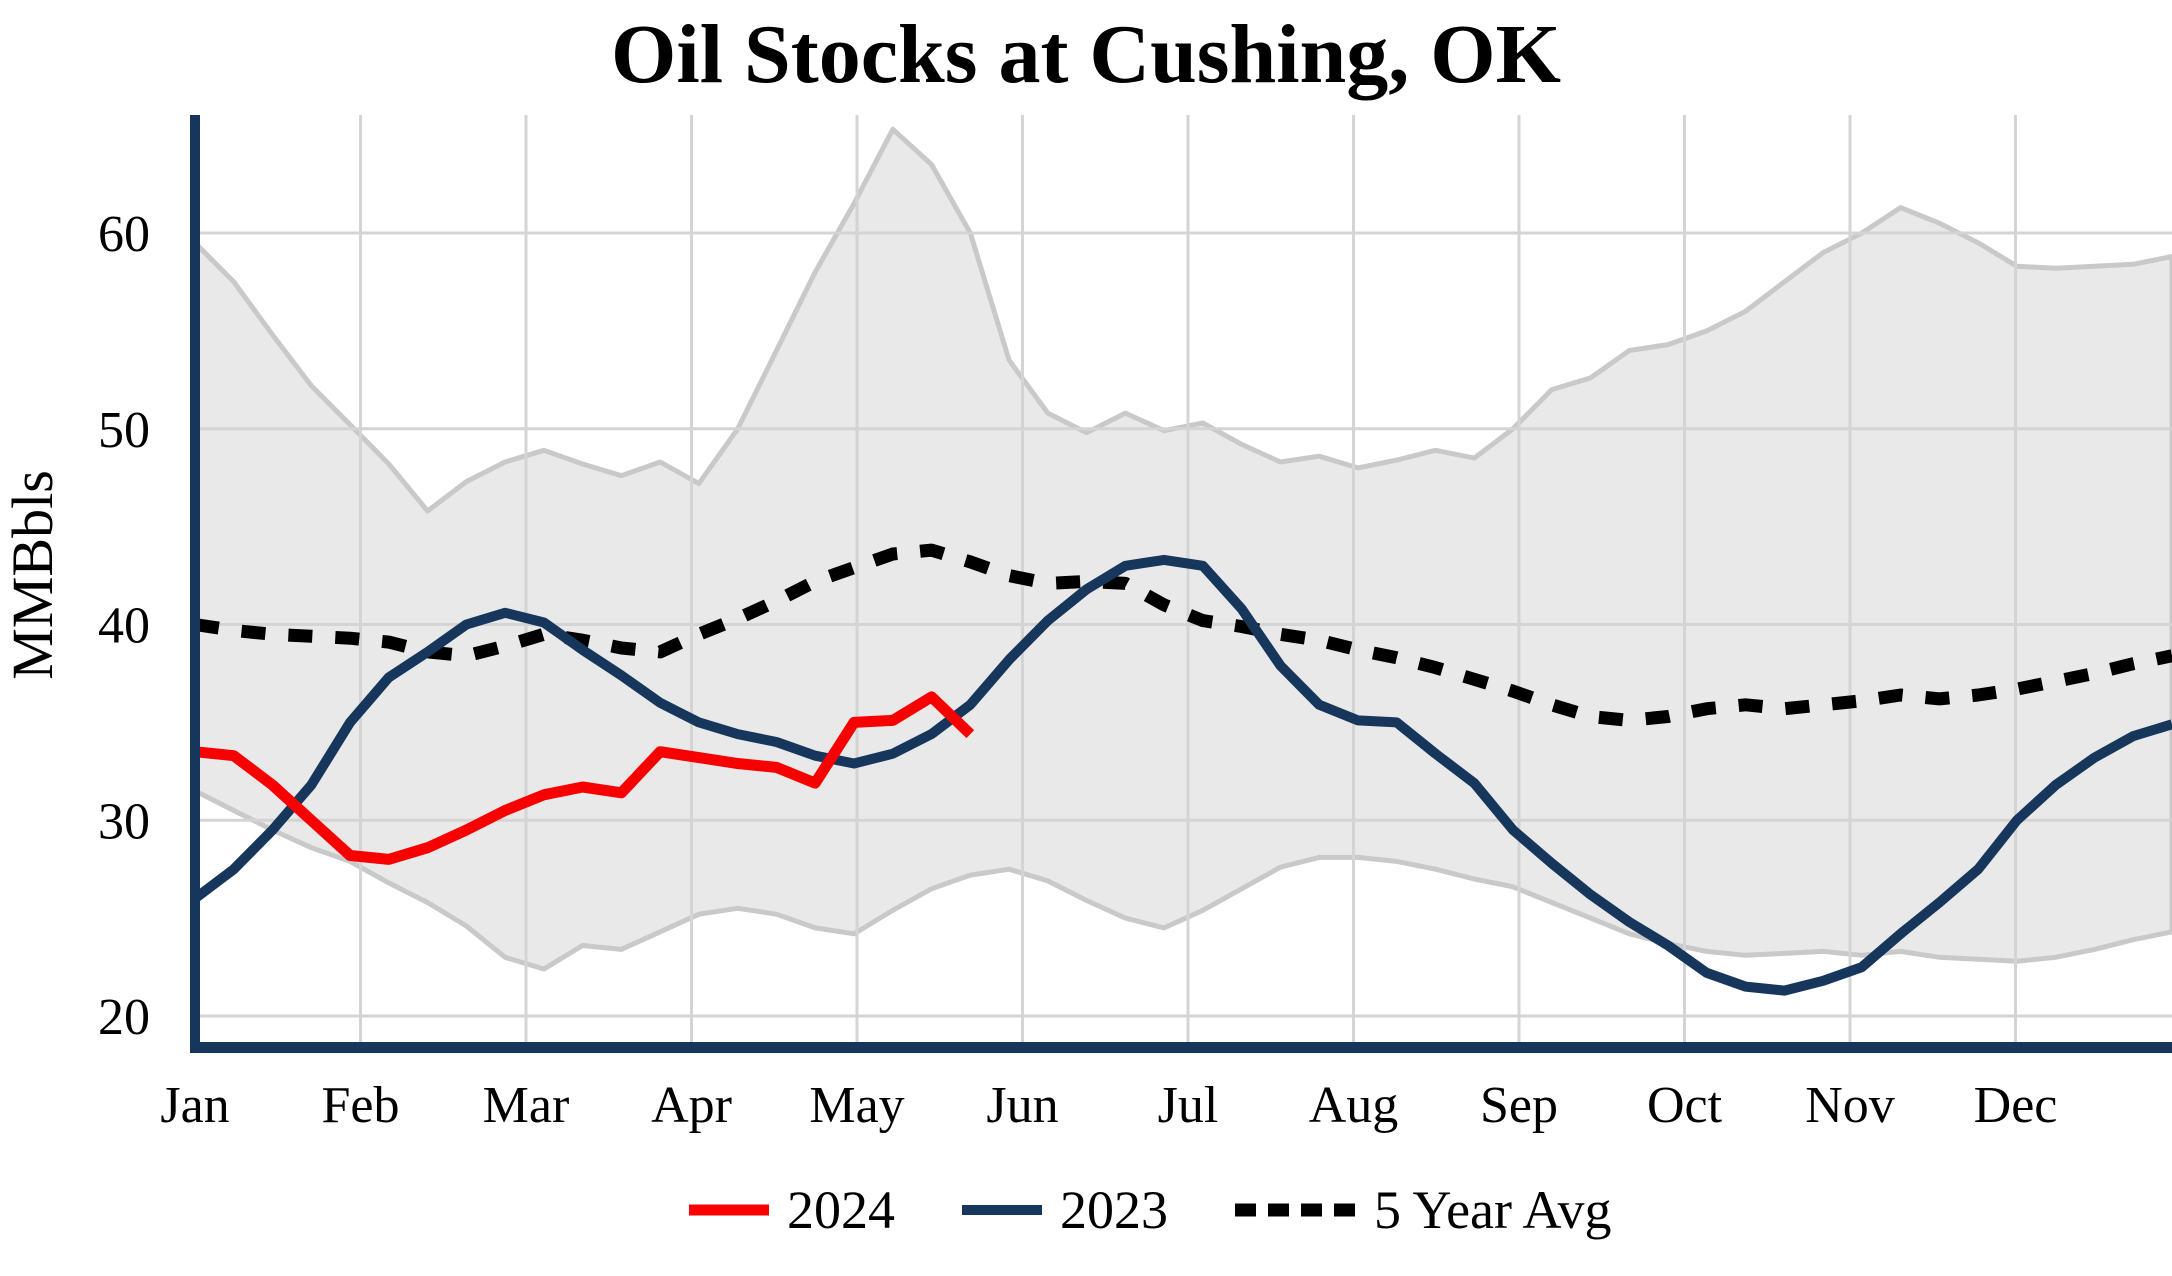 This screenshot has height=1276, width=2172. I want to click on legend-label-2024: 2024, so click(841, 1210).